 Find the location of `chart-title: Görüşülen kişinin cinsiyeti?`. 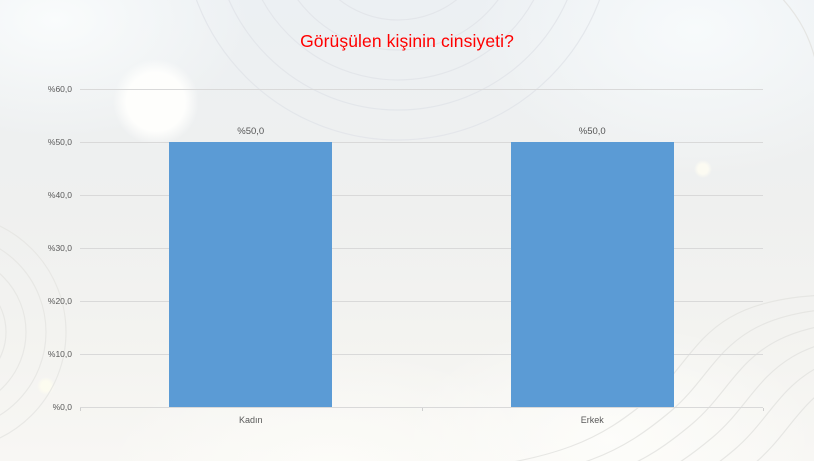

chart-title: Görüşülen kişinin cinsiyeti? is located at coordinates (407, 41).